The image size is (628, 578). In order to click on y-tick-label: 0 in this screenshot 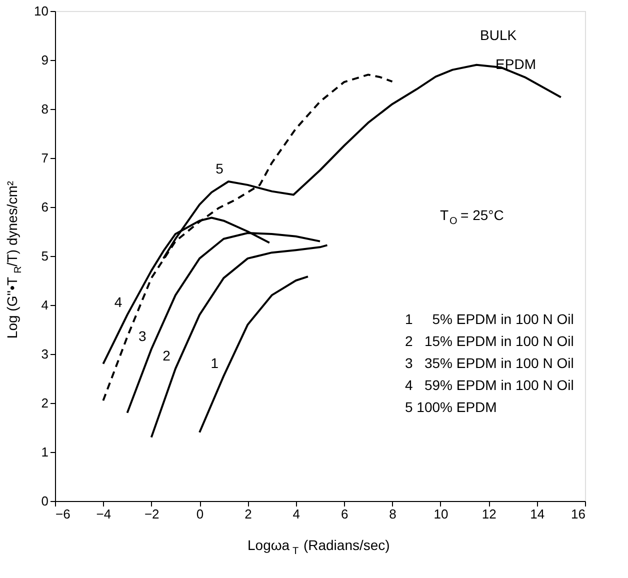, I will do `click(44, 501)`.